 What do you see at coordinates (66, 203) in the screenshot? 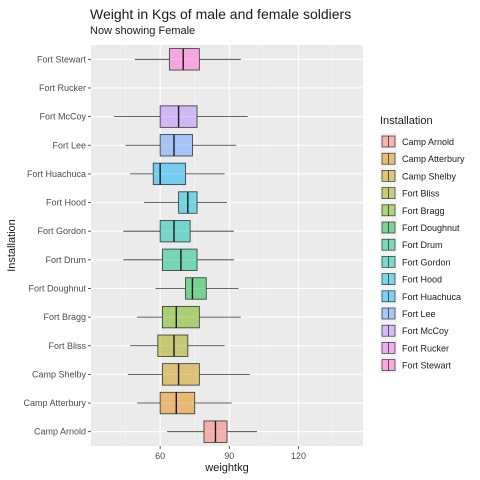
I see `y-tick-label: Fort Hood` at bounding box center [66, 203].